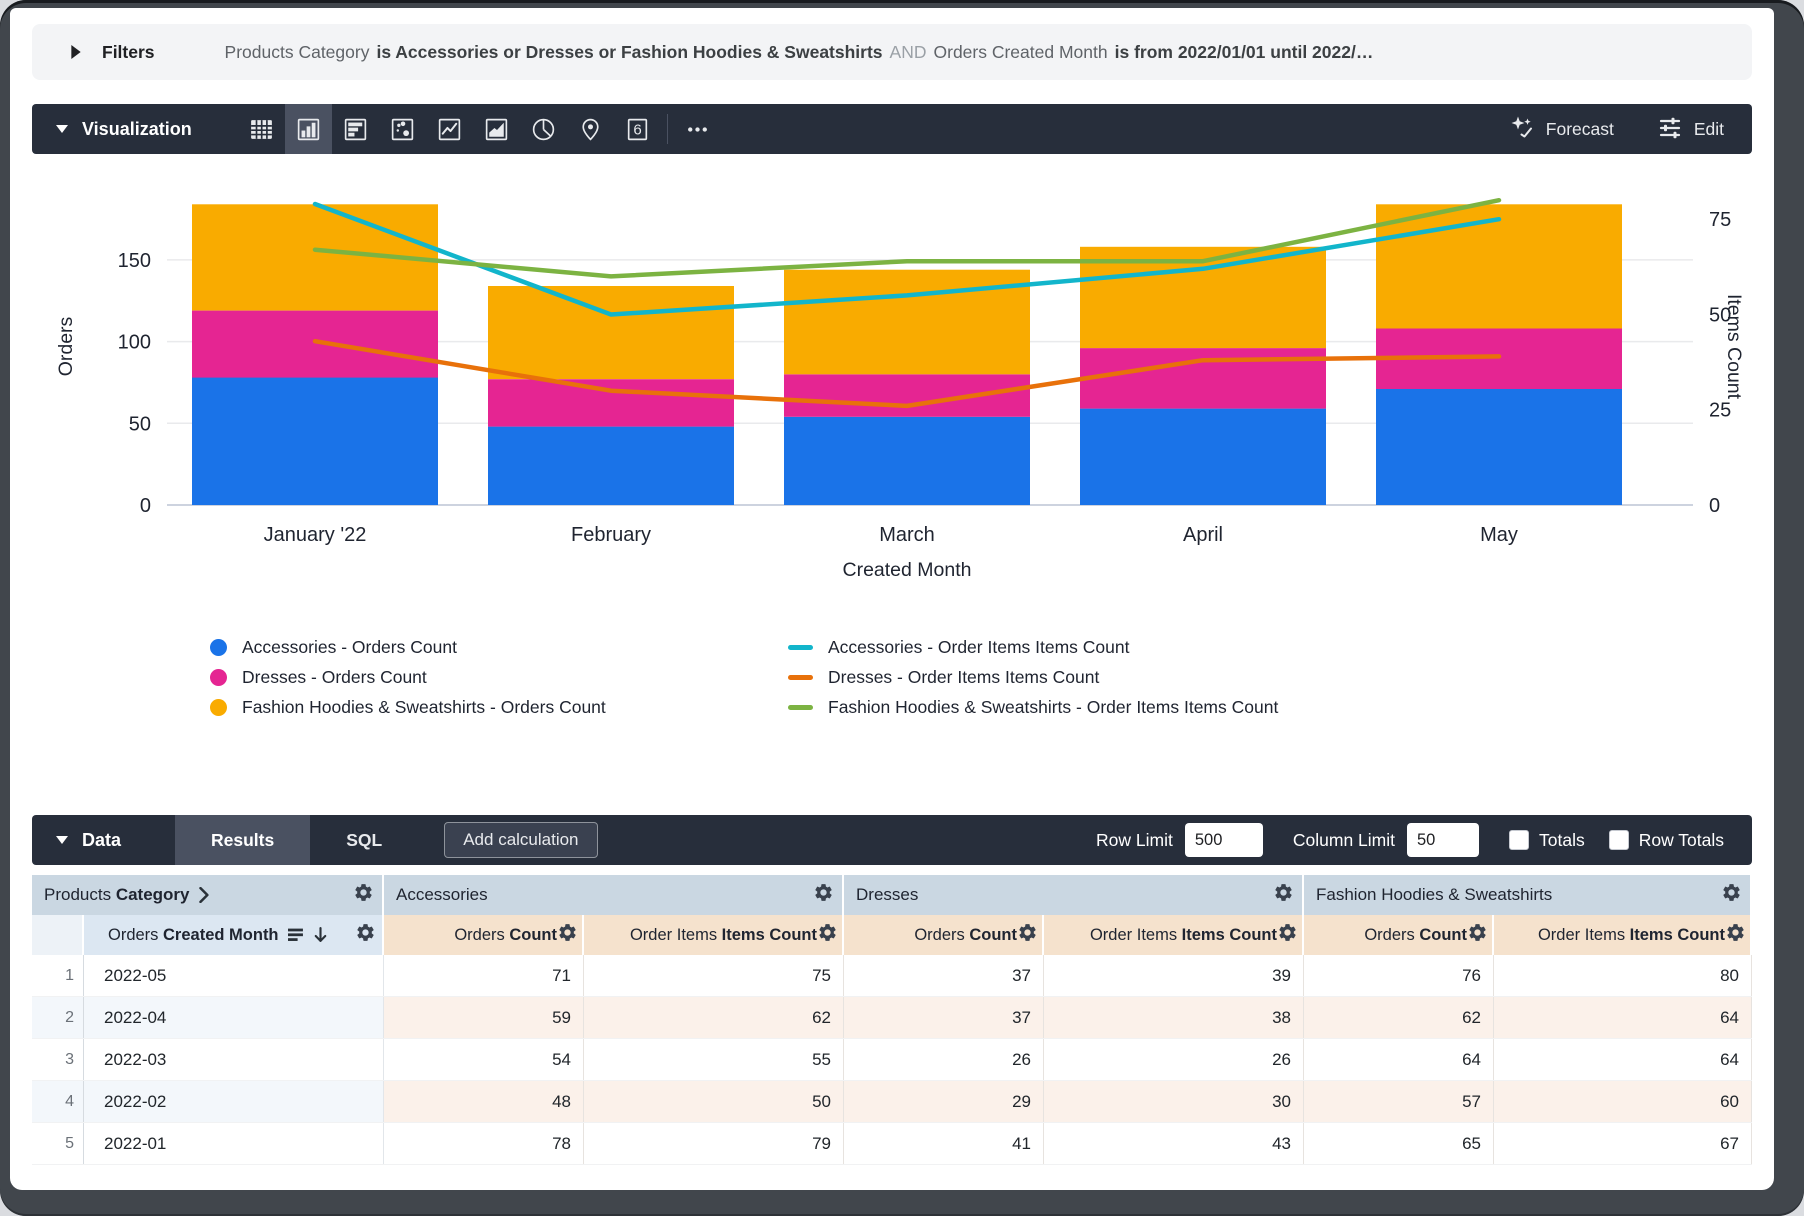 The height and width of the screenshot is (1216, 1804). What do you see at coordinates (944, 1143) in the screenshot?
I see `measure-cell: 41` at bounding box center [944, 1143].